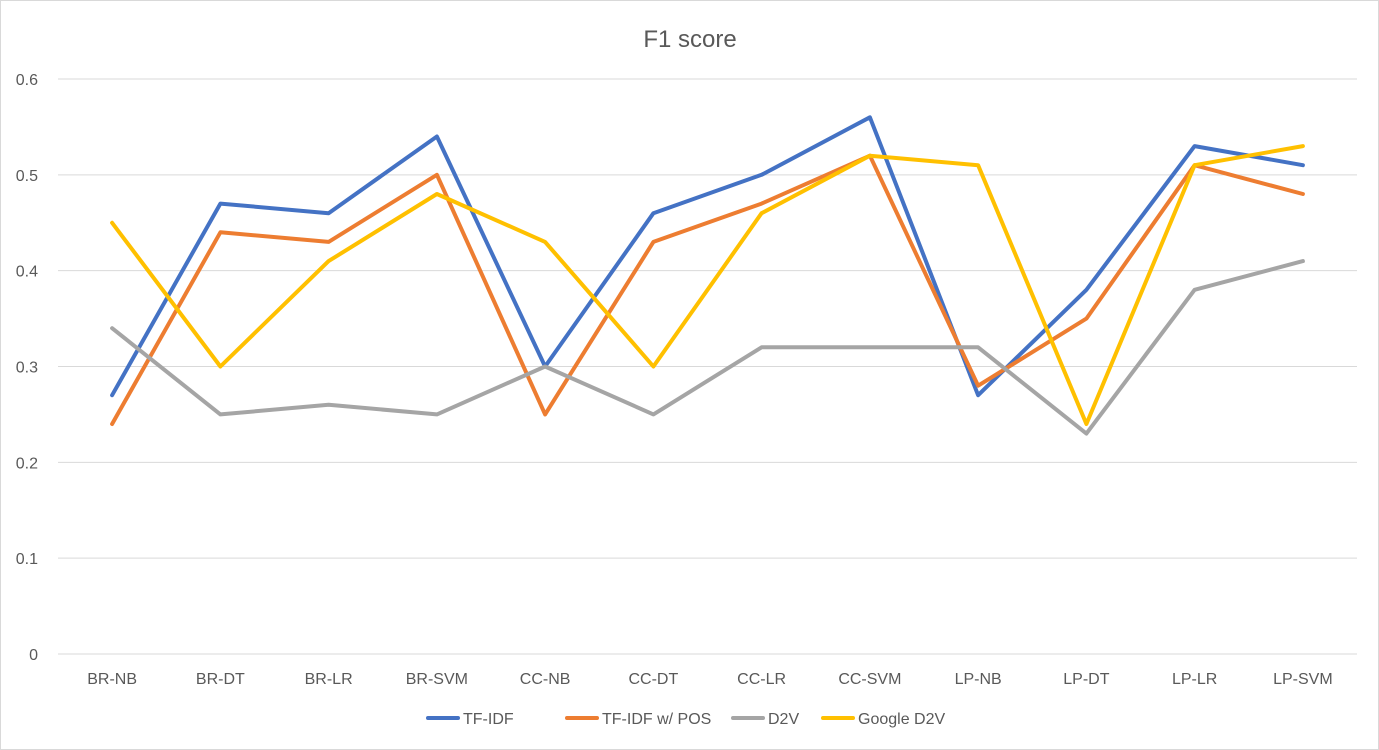 The width and height of the screenshot is (1379, 750). I want to click on y-tick-label: 0.6, so click(27, 80).